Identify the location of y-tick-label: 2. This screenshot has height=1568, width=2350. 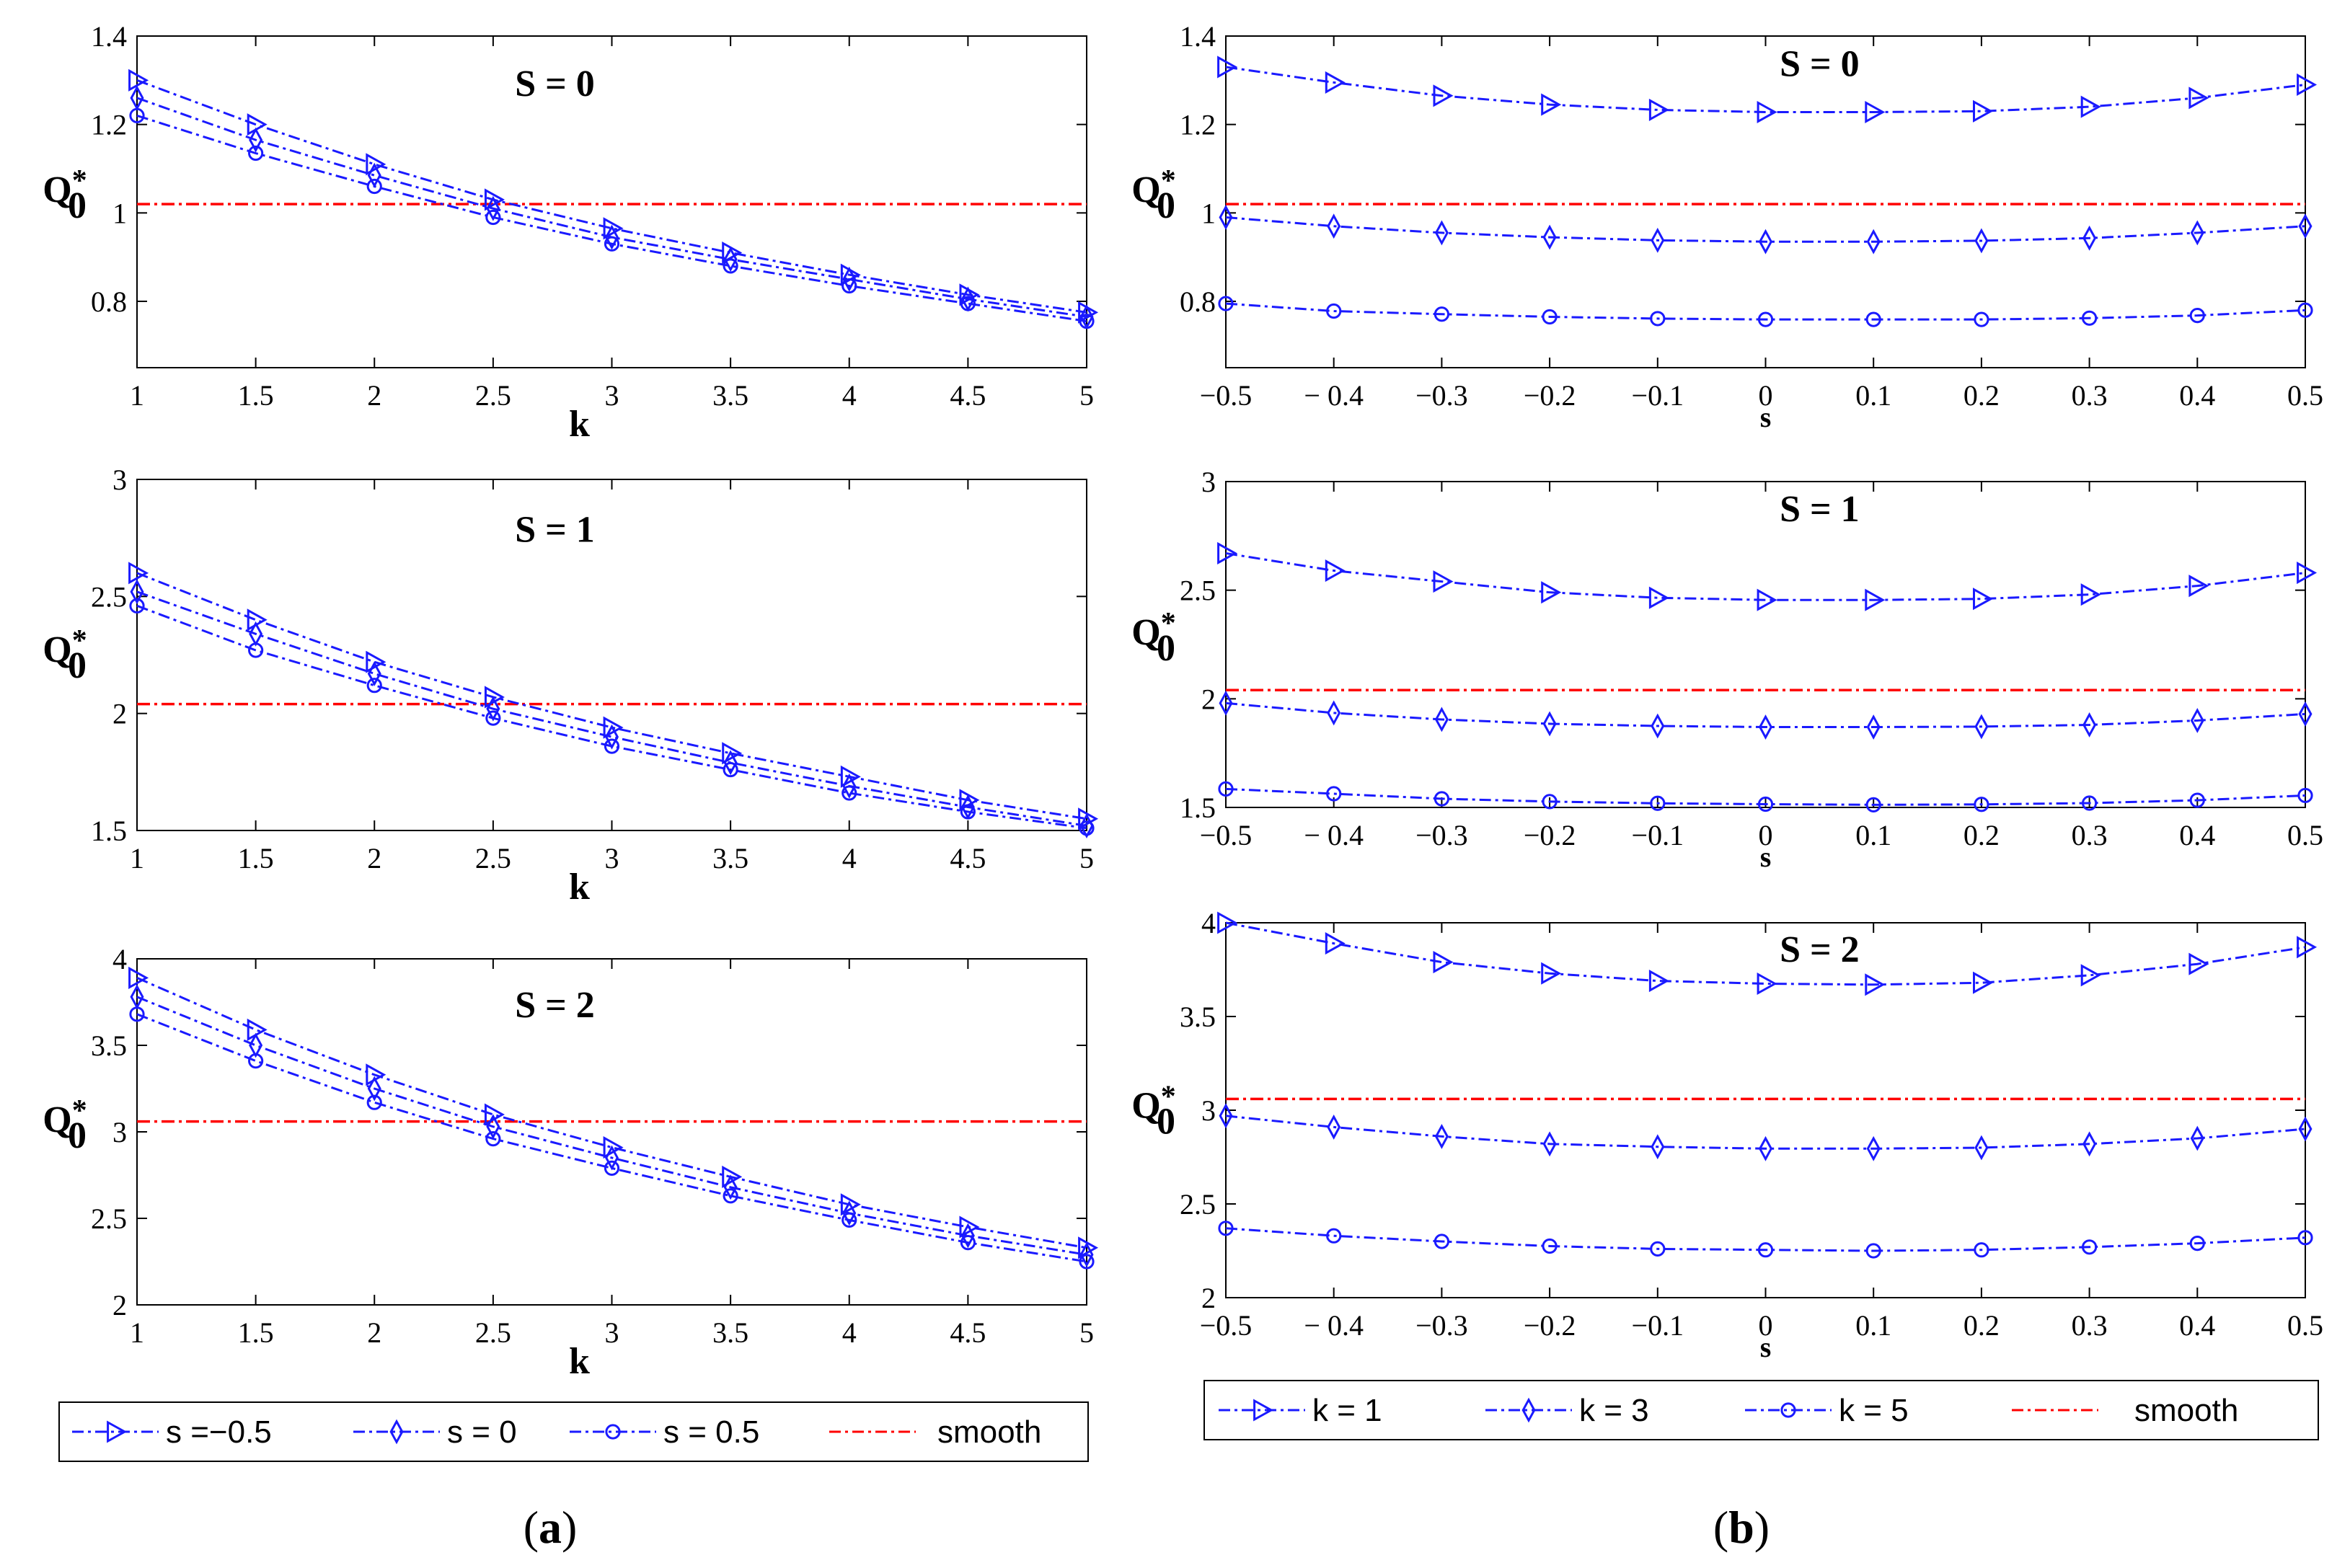
(1208, 1298).